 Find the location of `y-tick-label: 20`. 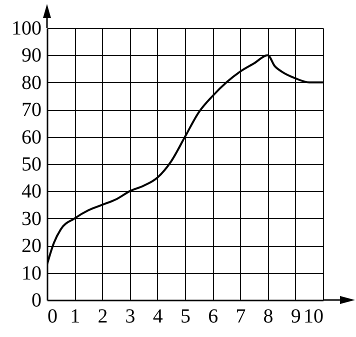

y-tick-label: 20 is located at coordinates (32, 246).